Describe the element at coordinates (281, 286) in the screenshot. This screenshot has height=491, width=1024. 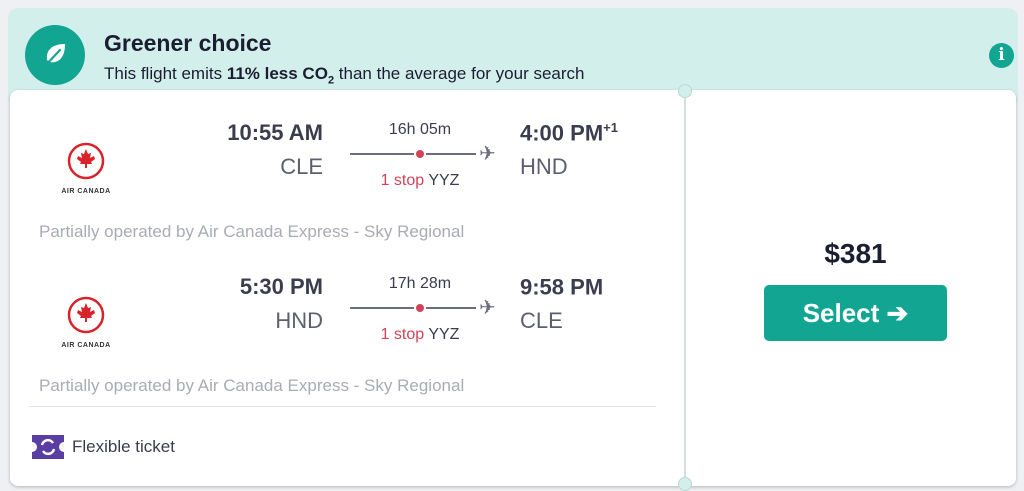
I see `depart-time: 5:30 PM` at that location.